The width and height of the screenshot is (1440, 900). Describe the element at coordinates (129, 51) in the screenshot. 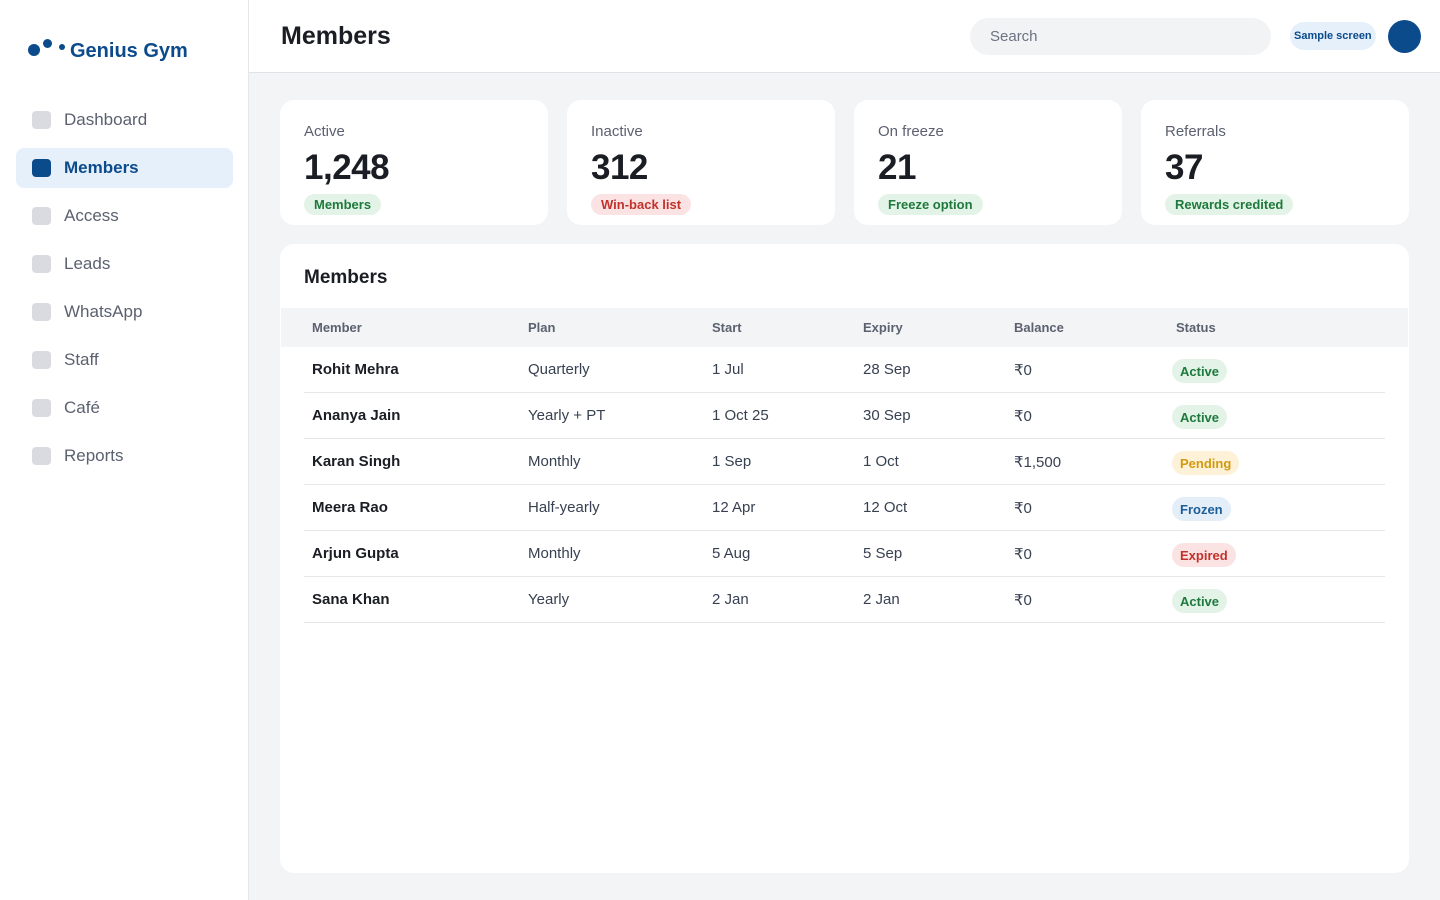

I see `brand-name: Genius Gym` at that location.